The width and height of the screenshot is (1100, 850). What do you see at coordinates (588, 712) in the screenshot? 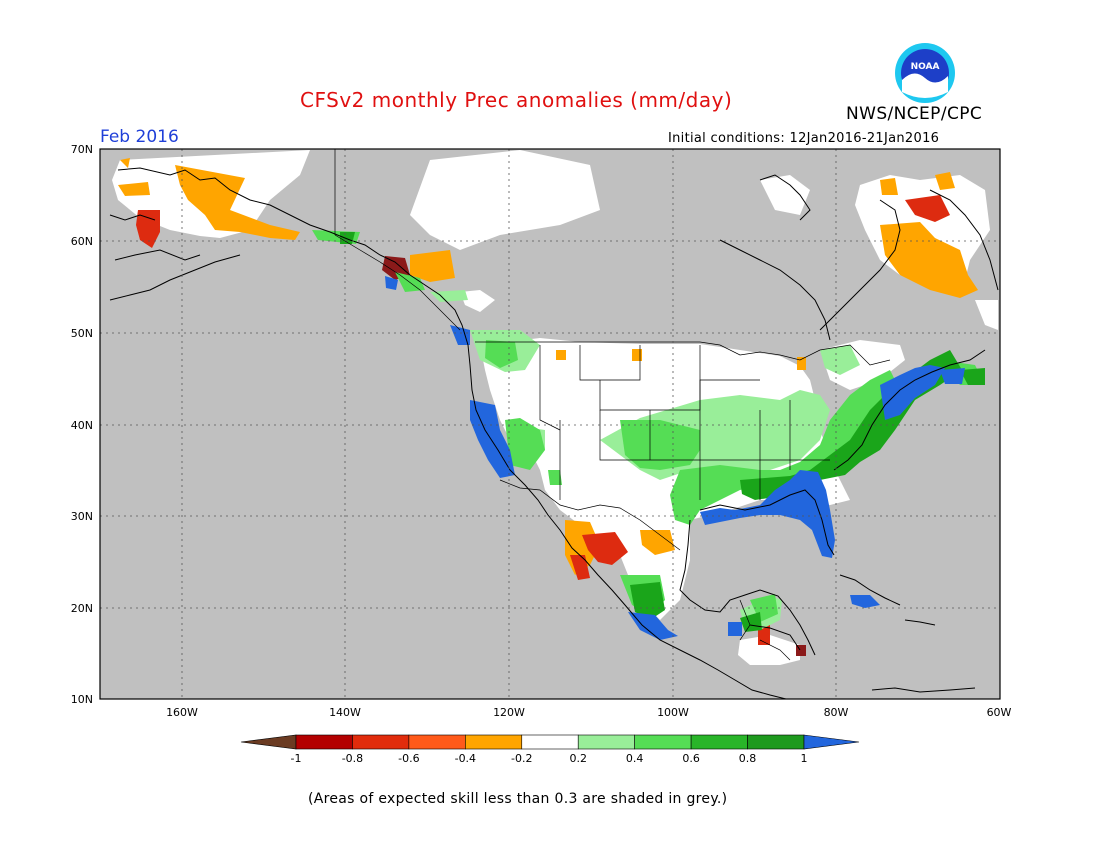
I see `longitude-labels: 160W 140W 120W 100W 80W 60W` at bounding box center [588, 712].